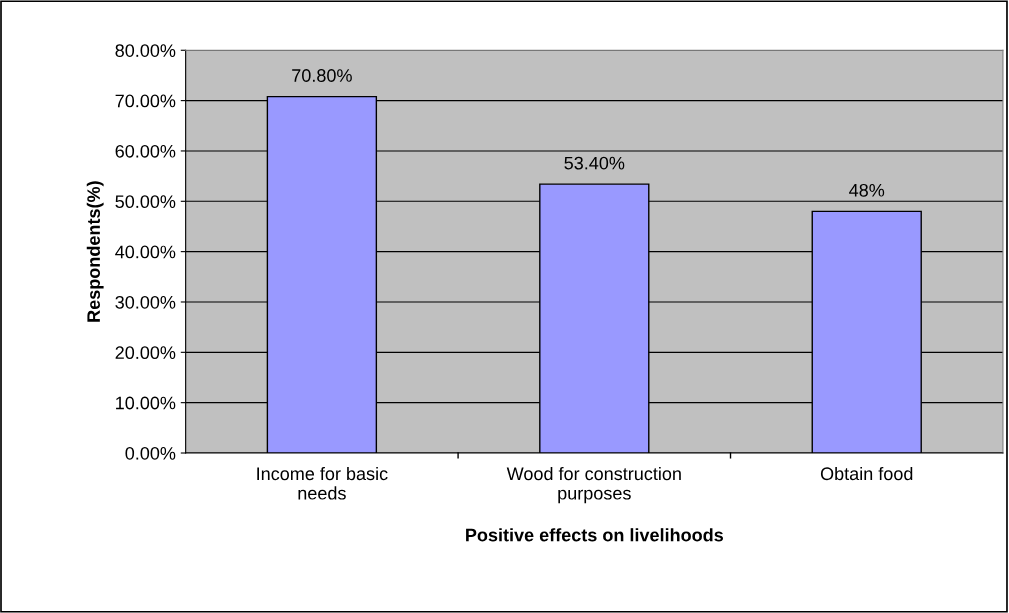 The width and height of the screenshot is (1009, 613). Describe the element at coordinates (145, 252) in the screenshot. I see `y-tick-label: 40.00%` at that location.